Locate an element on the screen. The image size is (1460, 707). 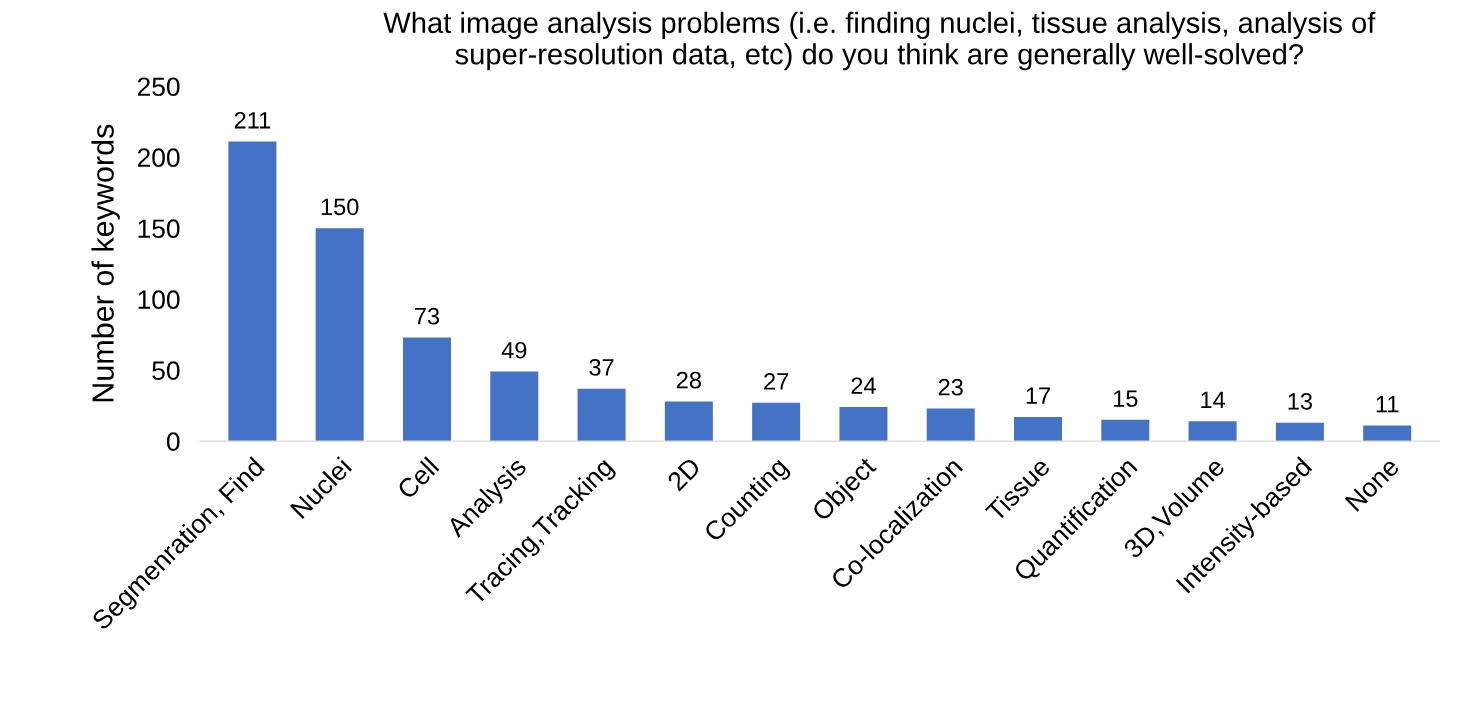
data-label: 13 is located at coordinates (1300, 401).